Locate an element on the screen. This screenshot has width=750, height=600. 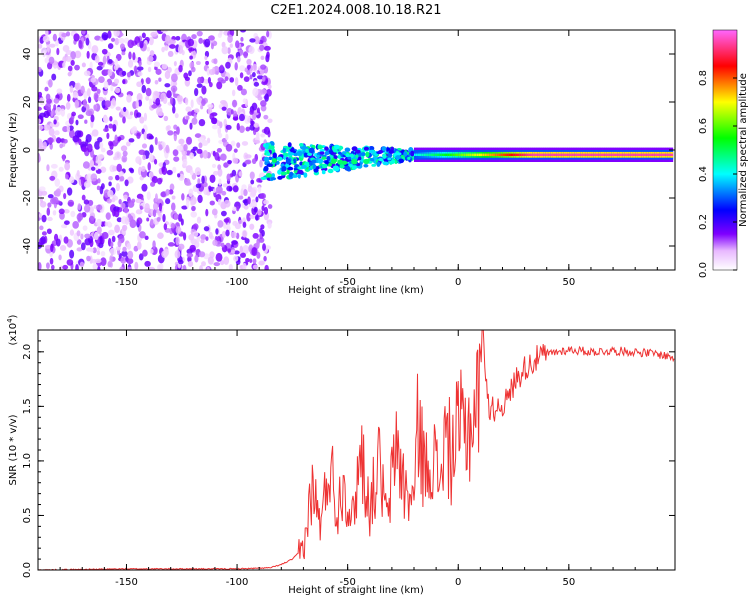
spectrogram-y-tick-label: 0 is located at coordinates (27, 150).